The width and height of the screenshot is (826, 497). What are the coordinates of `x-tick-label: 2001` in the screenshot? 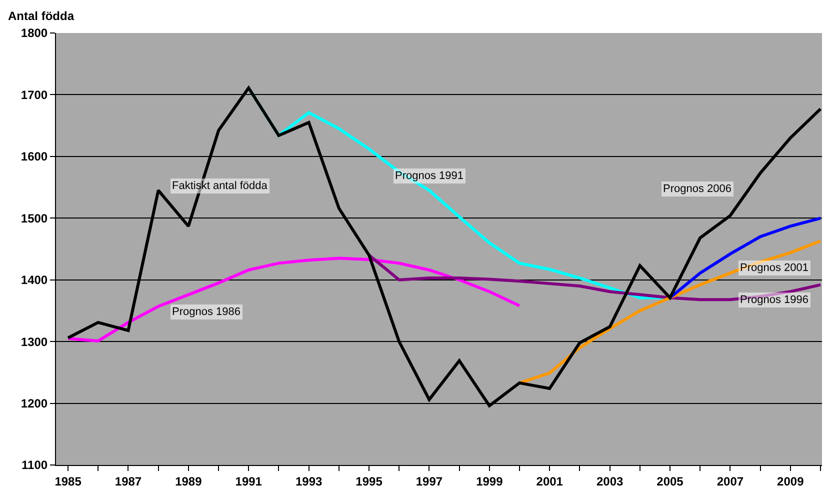 It's located at (550, 481).